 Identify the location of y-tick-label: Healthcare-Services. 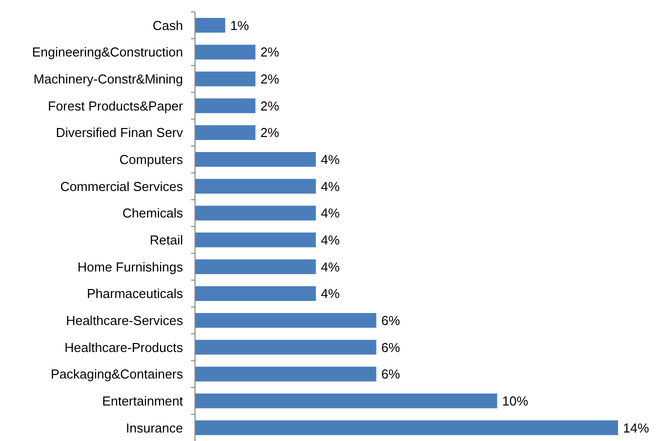
(125, 320).